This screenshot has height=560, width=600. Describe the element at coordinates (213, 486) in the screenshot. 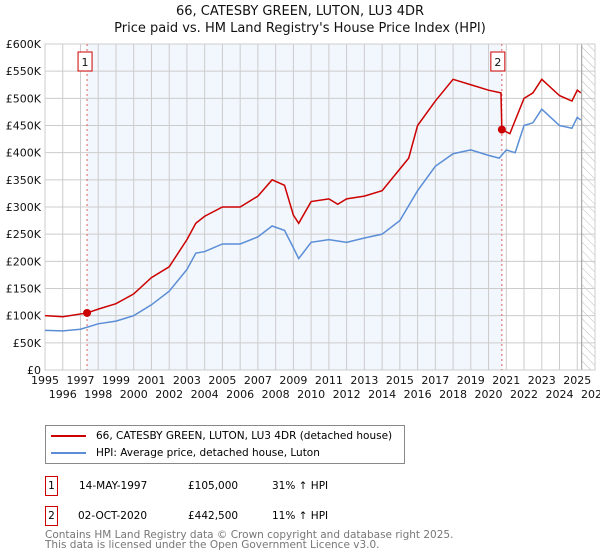

I see `sale-price: £105,000` at that location.